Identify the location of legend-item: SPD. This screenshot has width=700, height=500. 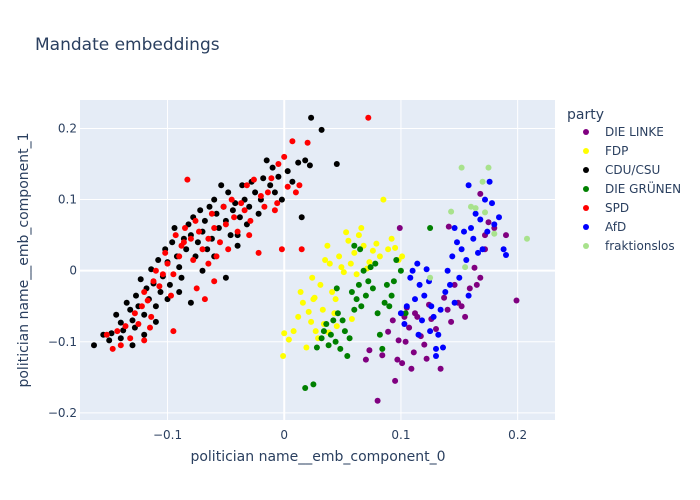
(606, 208).